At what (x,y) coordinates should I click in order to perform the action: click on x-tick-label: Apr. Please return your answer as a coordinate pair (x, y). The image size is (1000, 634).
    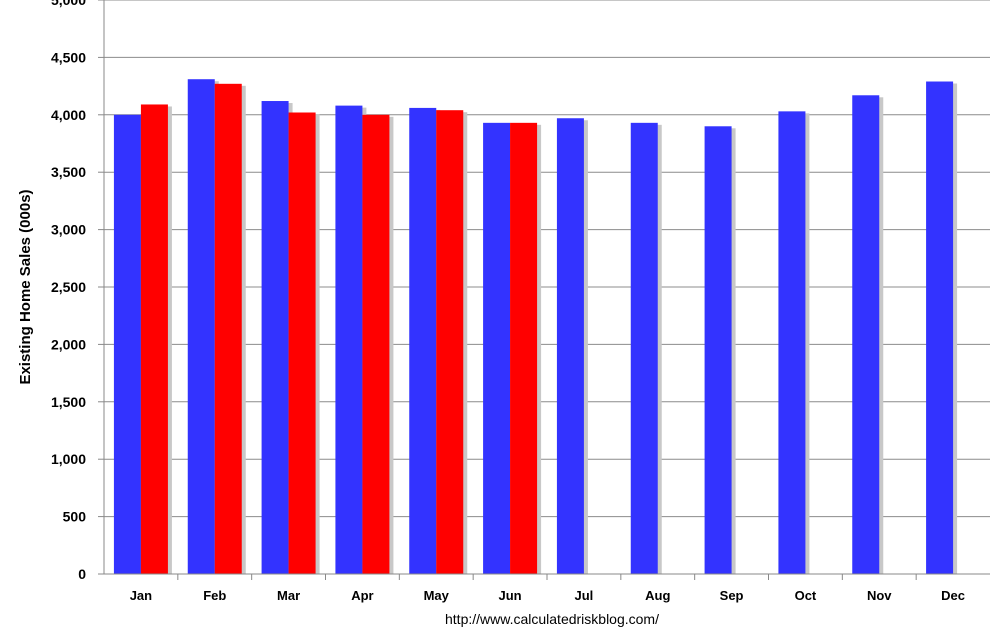
    Looking at the image, I should click on (362, 595).